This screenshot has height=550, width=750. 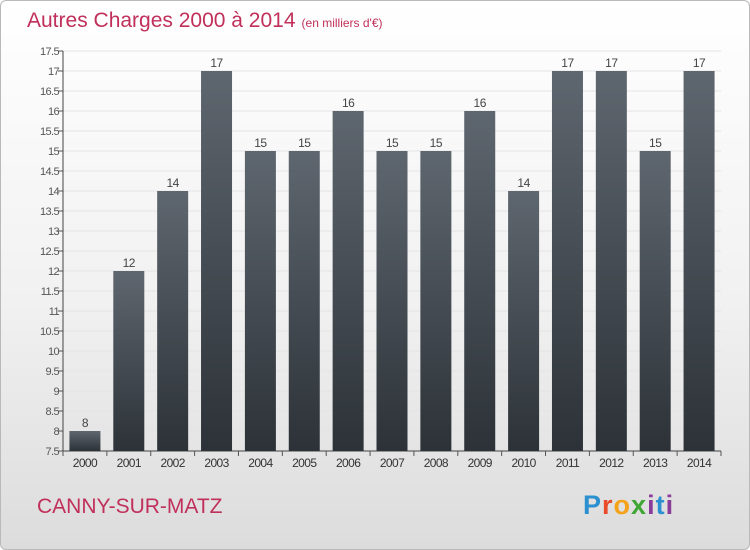 I want to click on logo-letter-p: P, so click(x=593, y=505).